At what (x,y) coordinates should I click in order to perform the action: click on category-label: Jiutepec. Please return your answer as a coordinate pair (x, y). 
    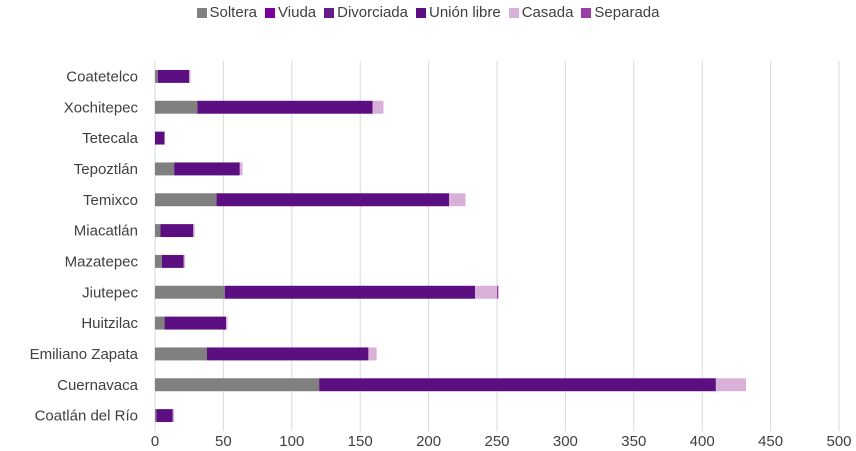
    Looking at the image, I should click on (110, 292).